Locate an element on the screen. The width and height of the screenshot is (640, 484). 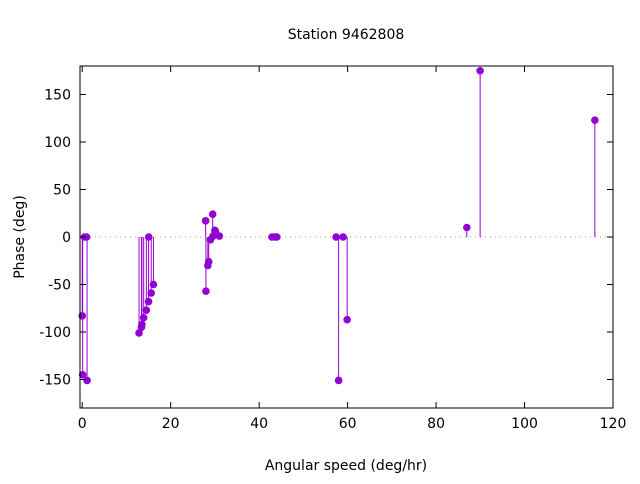
y-tick-label: 0 is located at coordinates (66, 238).